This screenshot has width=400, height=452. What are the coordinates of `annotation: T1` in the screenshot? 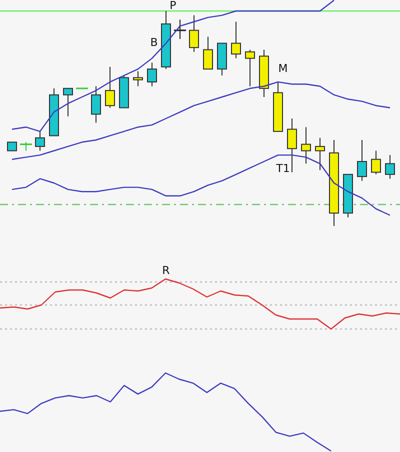 It's located at (282, 168).